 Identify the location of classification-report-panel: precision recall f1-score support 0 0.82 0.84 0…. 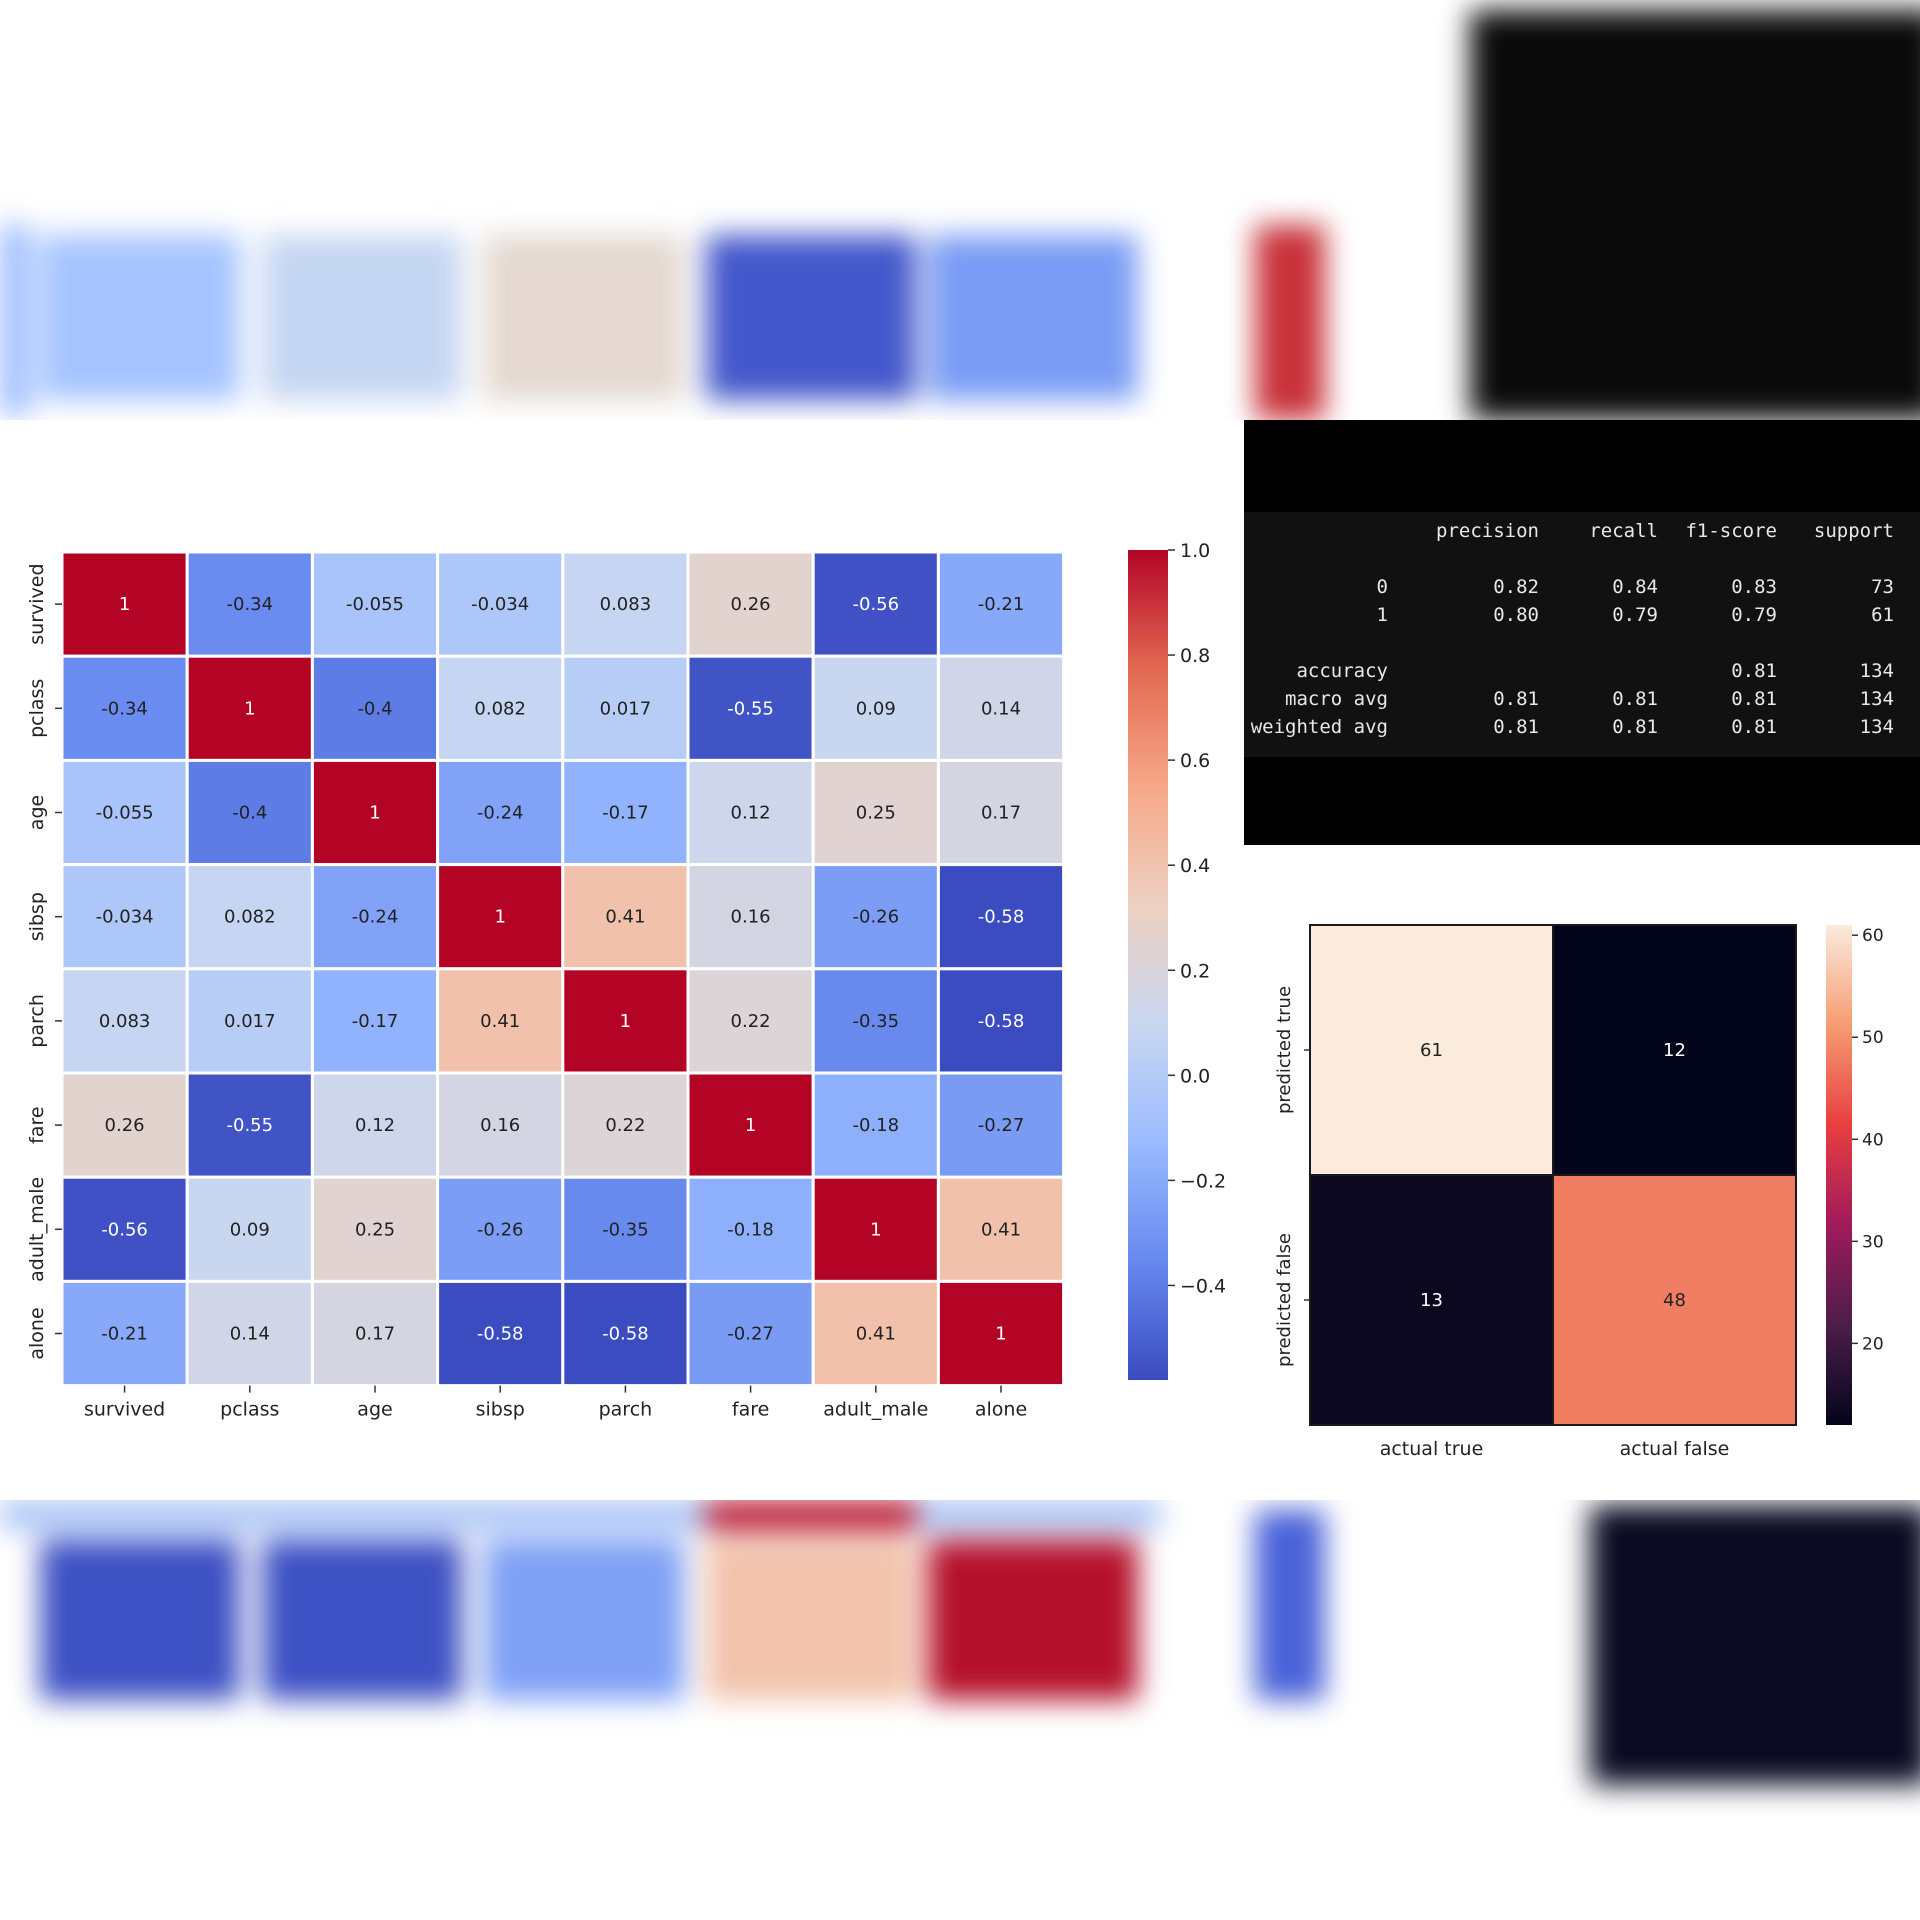
(1582, 632).